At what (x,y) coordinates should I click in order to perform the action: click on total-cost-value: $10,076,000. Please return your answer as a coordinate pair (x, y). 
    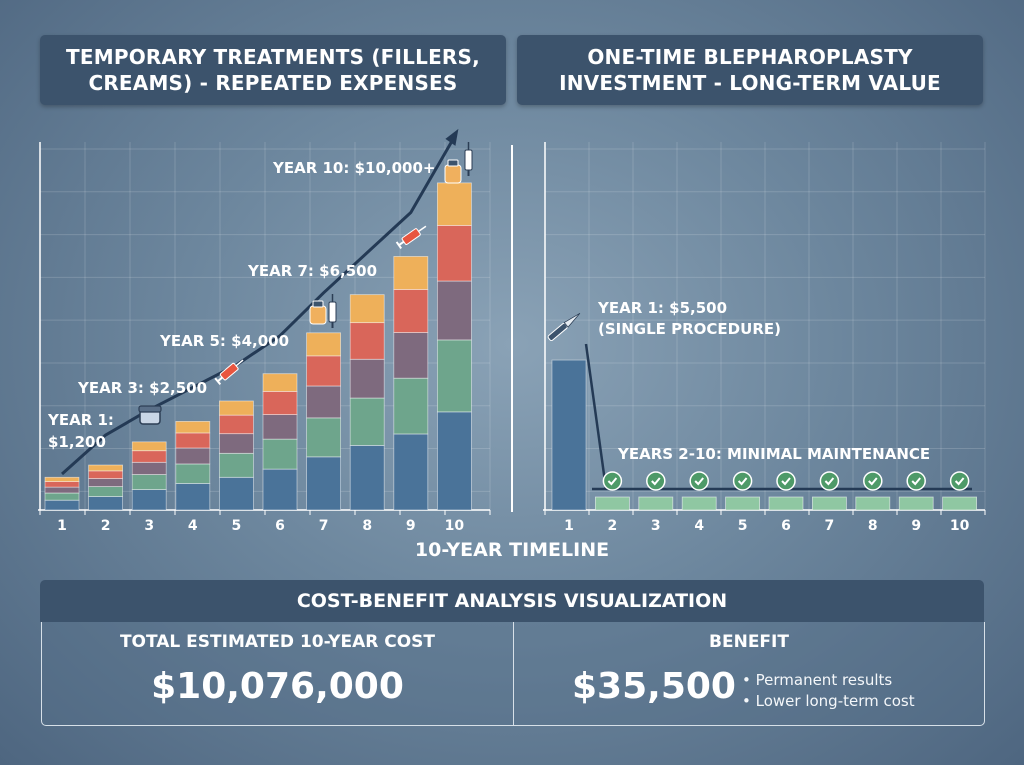
    Looking at the image, I should click on (277, 686).